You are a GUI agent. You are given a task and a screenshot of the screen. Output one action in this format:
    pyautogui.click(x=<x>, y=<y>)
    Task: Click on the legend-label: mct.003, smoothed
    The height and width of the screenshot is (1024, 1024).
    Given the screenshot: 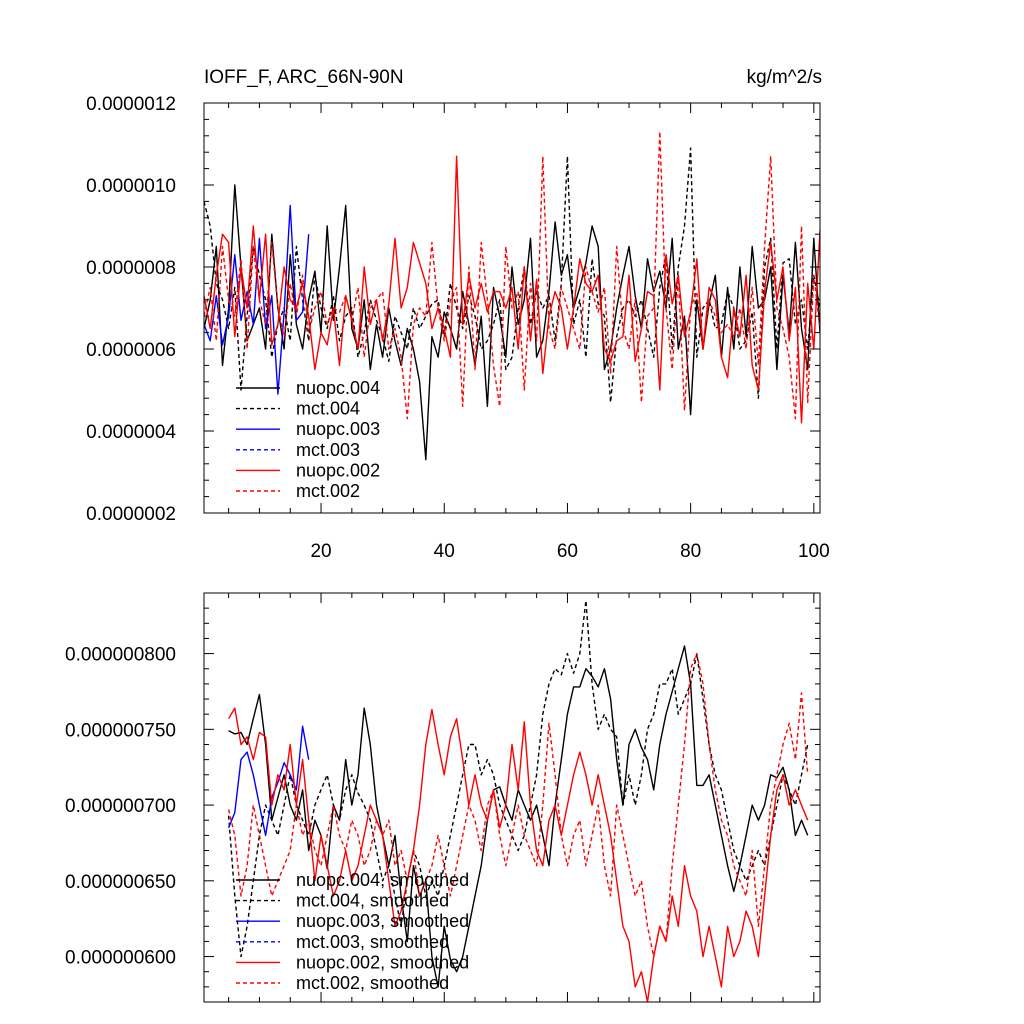 What is the action you would take?
    pyautogui.click(x=372, y=942)
    